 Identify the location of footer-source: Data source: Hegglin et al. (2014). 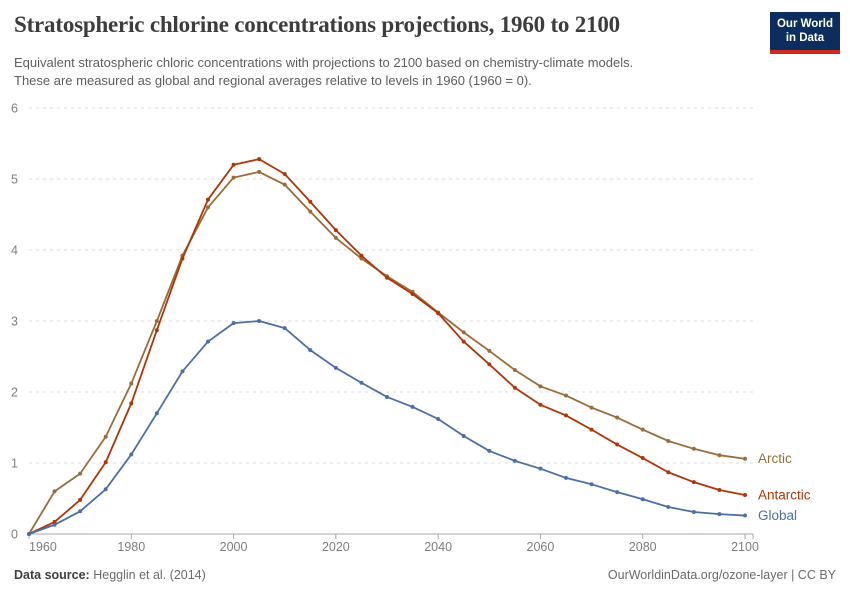
(110, 575).